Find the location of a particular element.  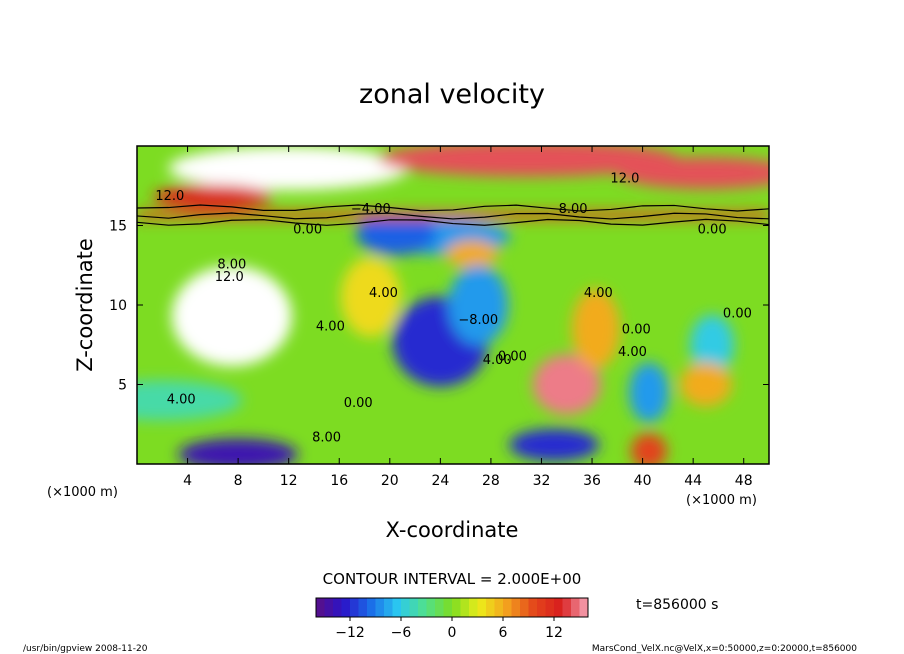

colorbar is located at coordinates (452, 607).